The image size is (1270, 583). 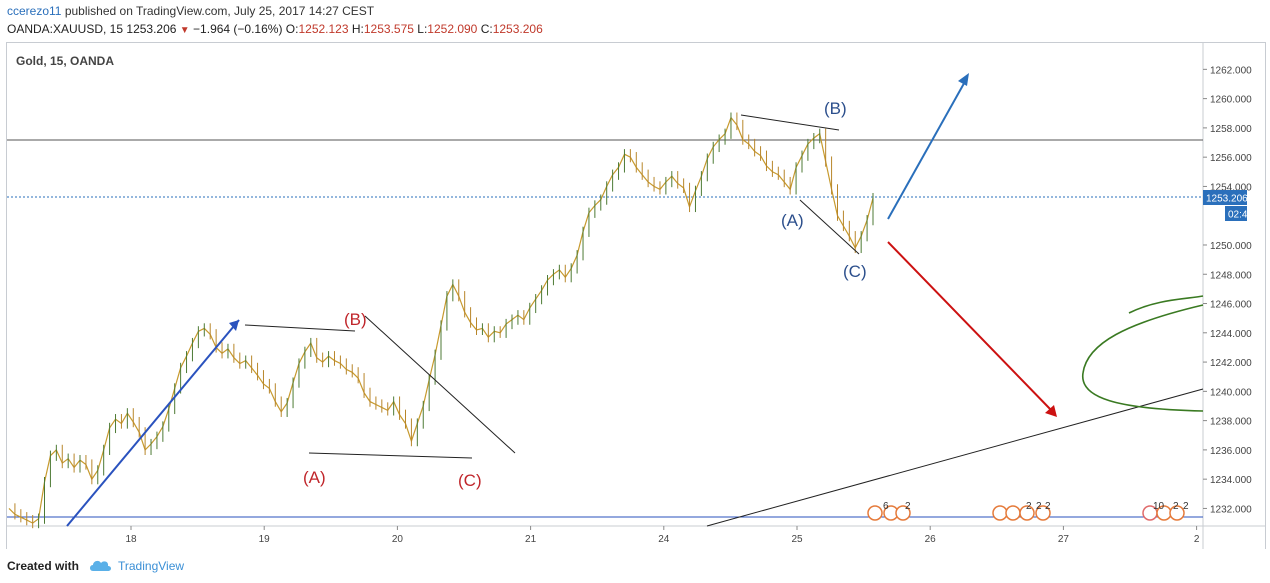 I want to click on chart-title: Gold, 15, OANDA, so click(x=65, y=61).